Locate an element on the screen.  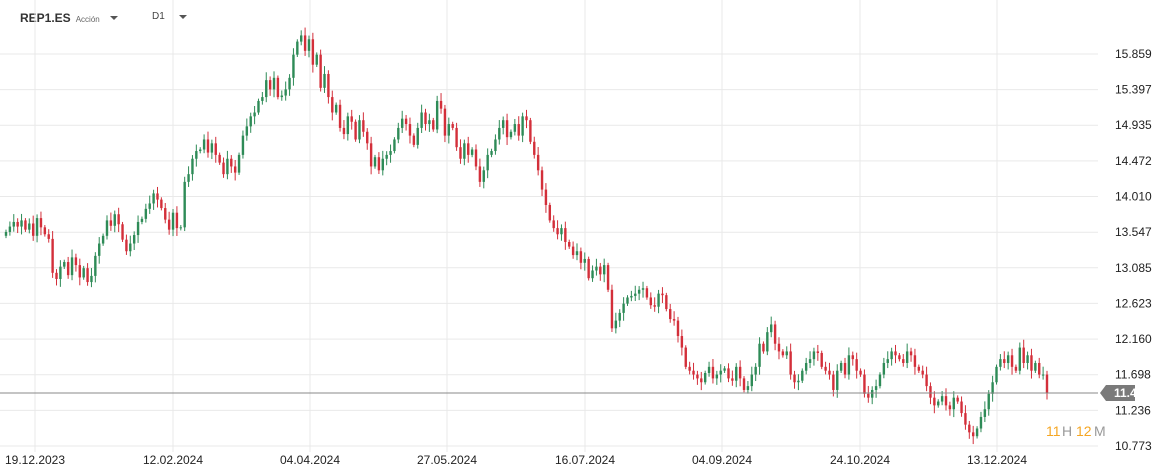
range-selector-m: M is located at coordinates (1100, 431).